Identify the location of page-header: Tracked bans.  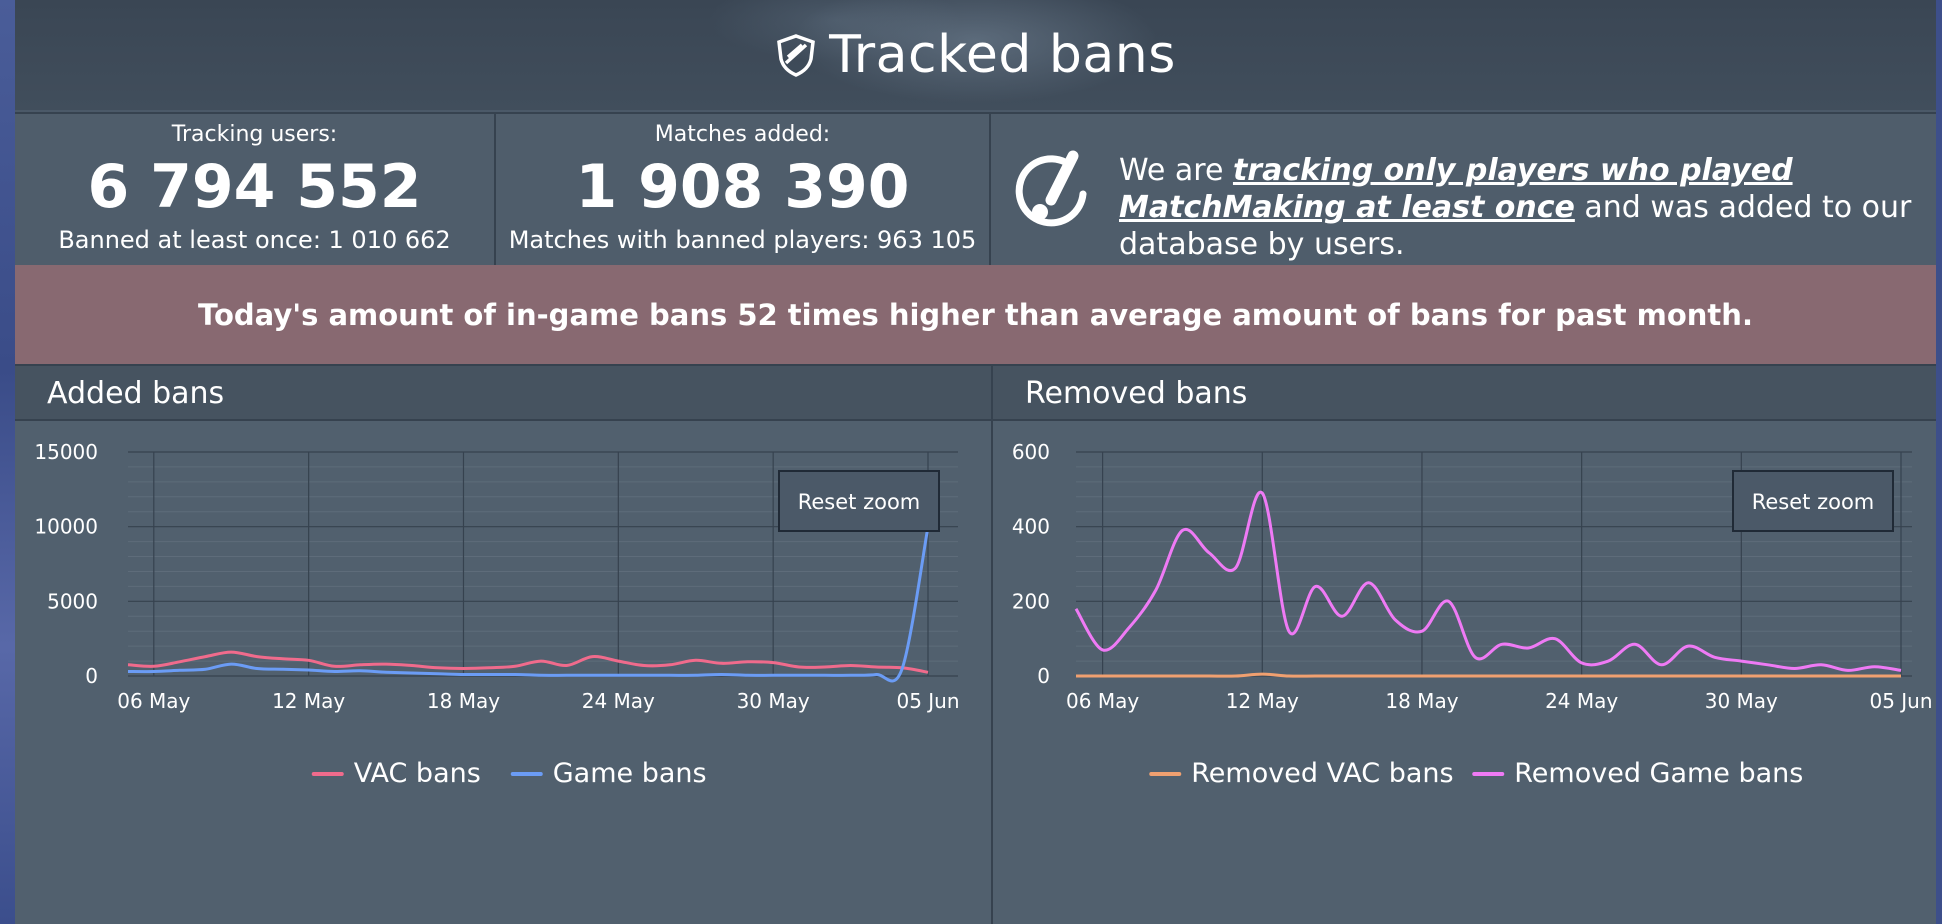
(975, 55).